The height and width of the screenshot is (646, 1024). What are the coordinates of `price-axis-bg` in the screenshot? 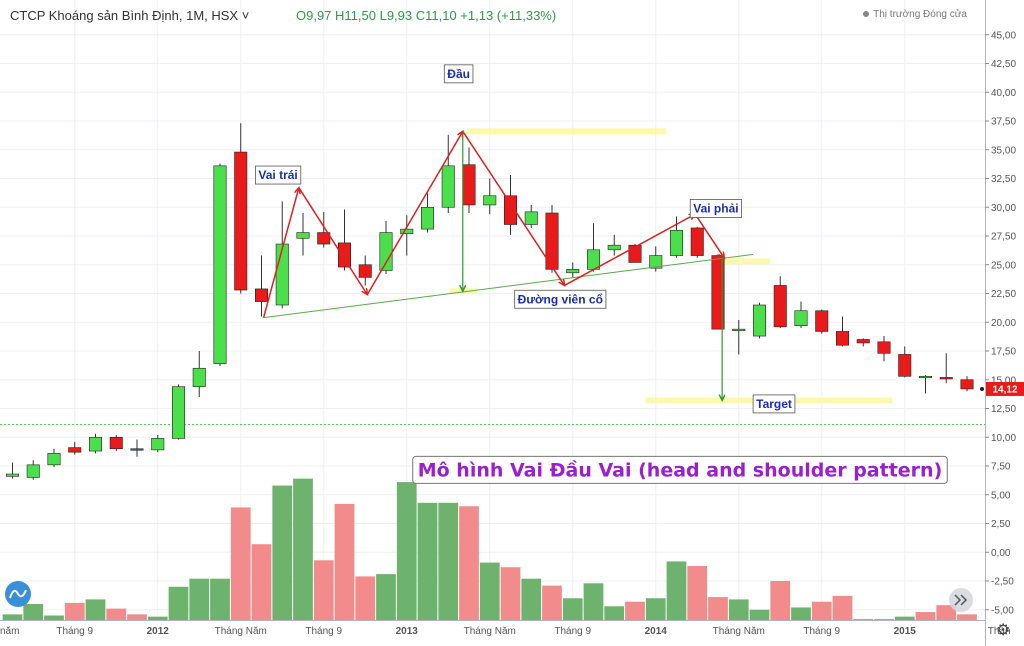 It's located at (1004, 323).